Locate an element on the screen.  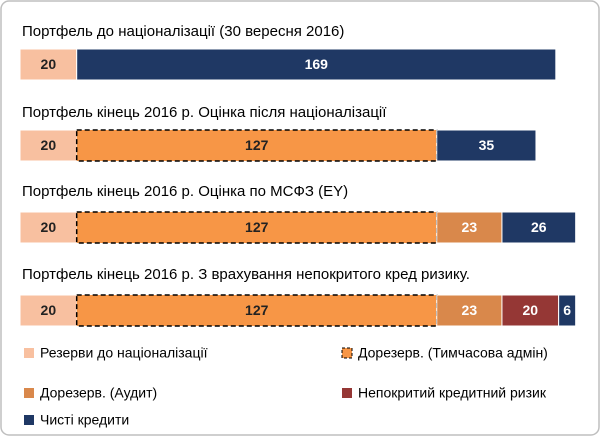
legend-label: Дорезерв. (Тимчасова адмін) is located at coordinates (453, 353).